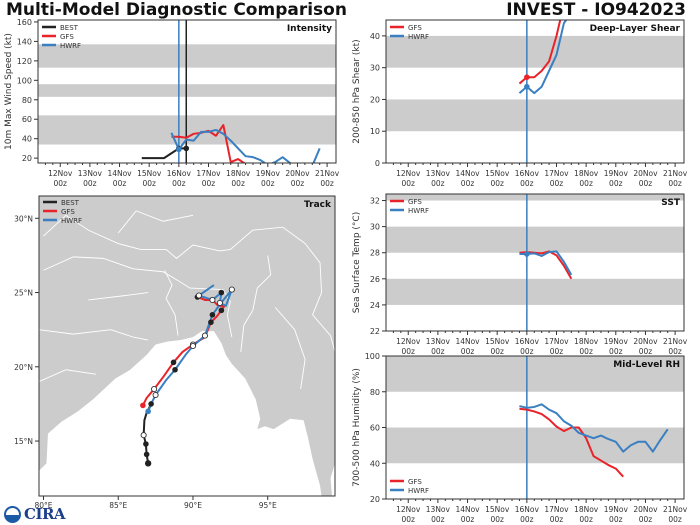  What do you see at coordinates (268, 505) in the screenshot?
I see `x-tick-label: 95°E` at bounding box center [268, 505].